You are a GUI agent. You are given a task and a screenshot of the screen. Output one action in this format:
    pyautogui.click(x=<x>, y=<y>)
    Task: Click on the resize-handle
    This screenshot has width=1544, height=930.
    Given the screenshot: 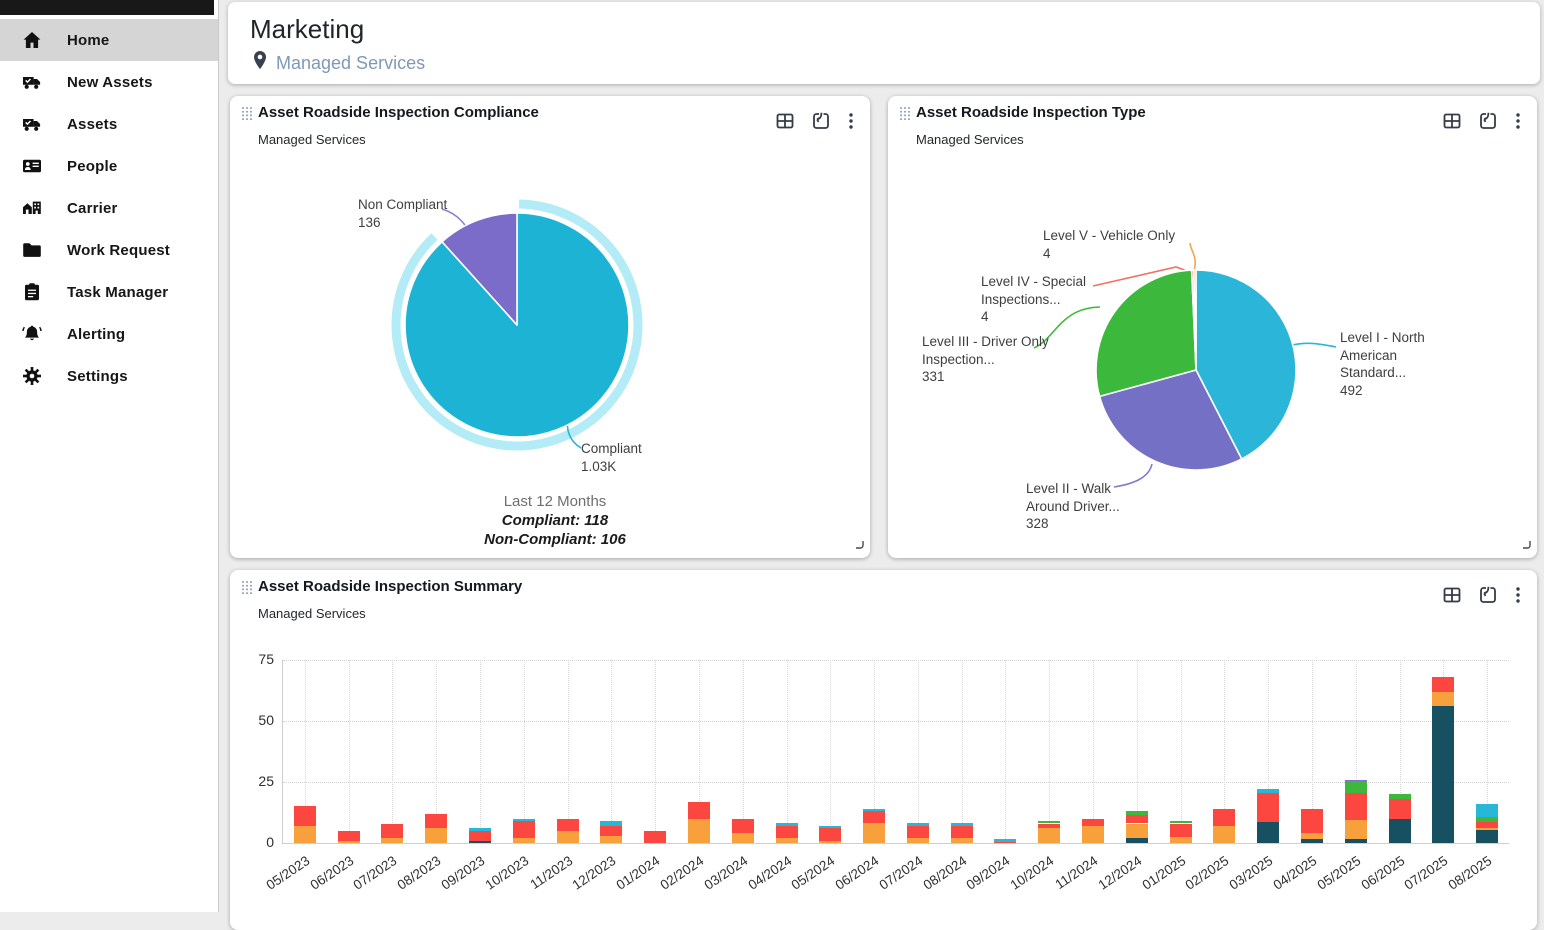 What is the action you would take?
    pyautogui.click(x=859, y=546)
    